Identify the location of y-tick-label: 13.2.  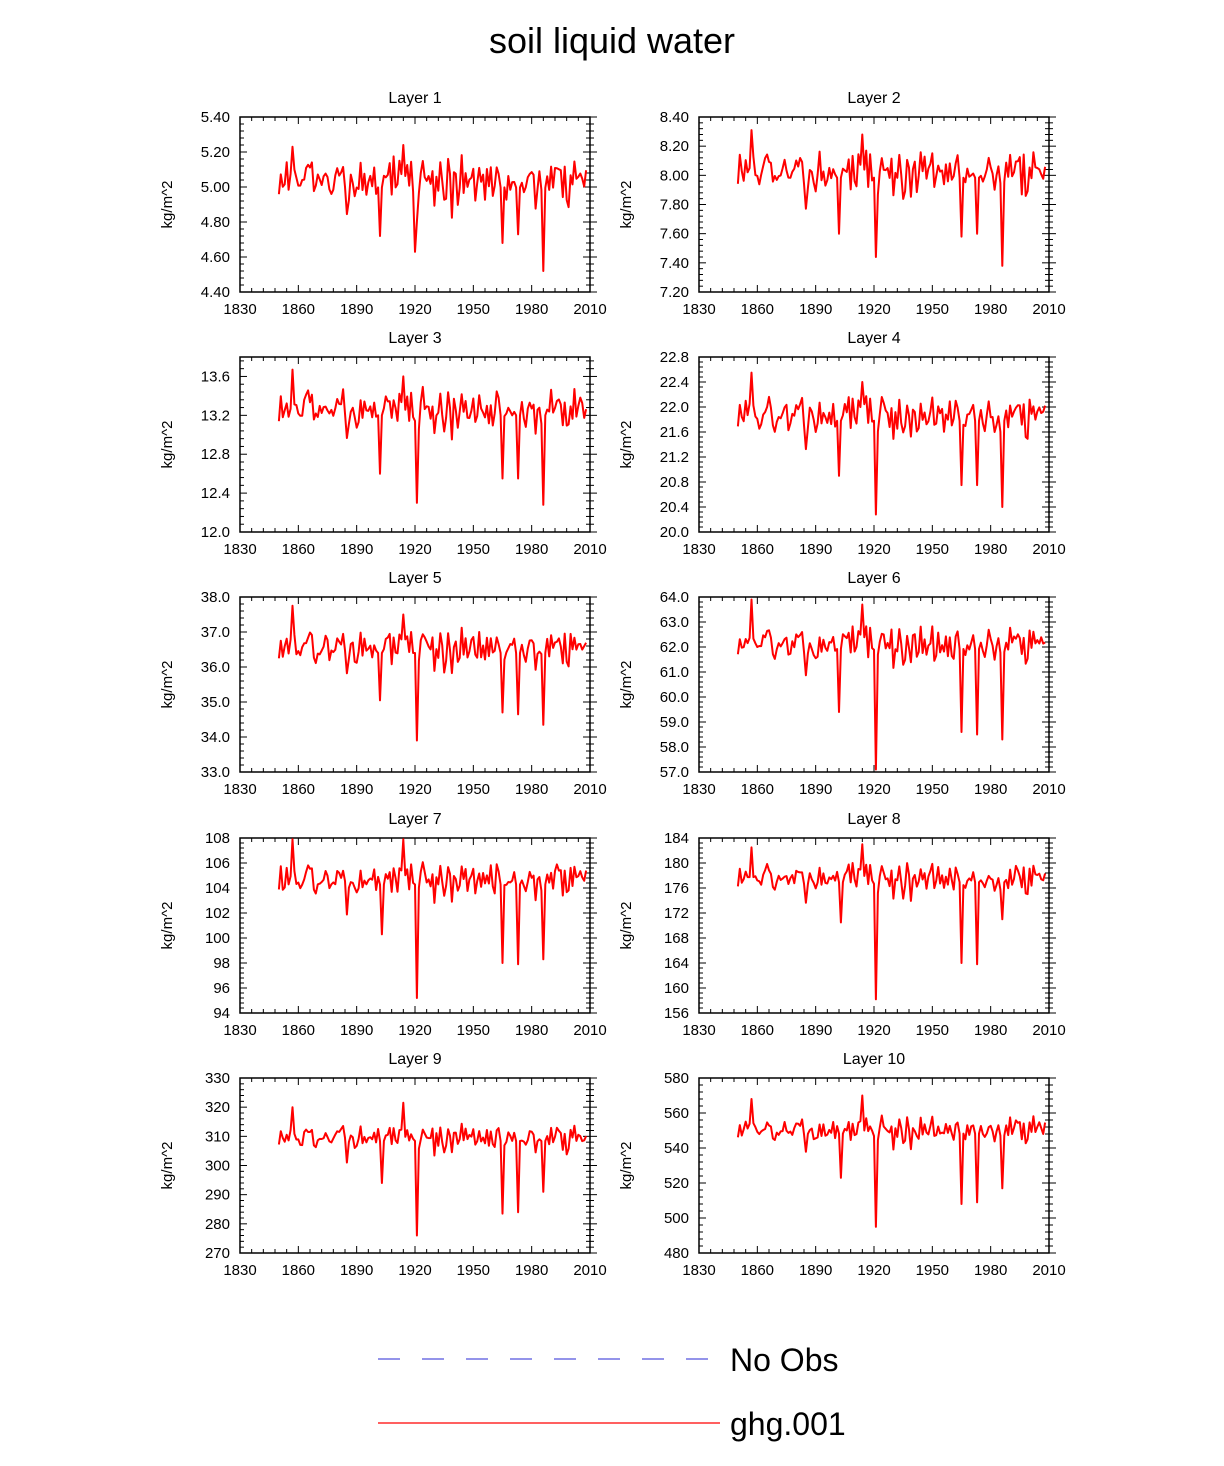
(215, 415).